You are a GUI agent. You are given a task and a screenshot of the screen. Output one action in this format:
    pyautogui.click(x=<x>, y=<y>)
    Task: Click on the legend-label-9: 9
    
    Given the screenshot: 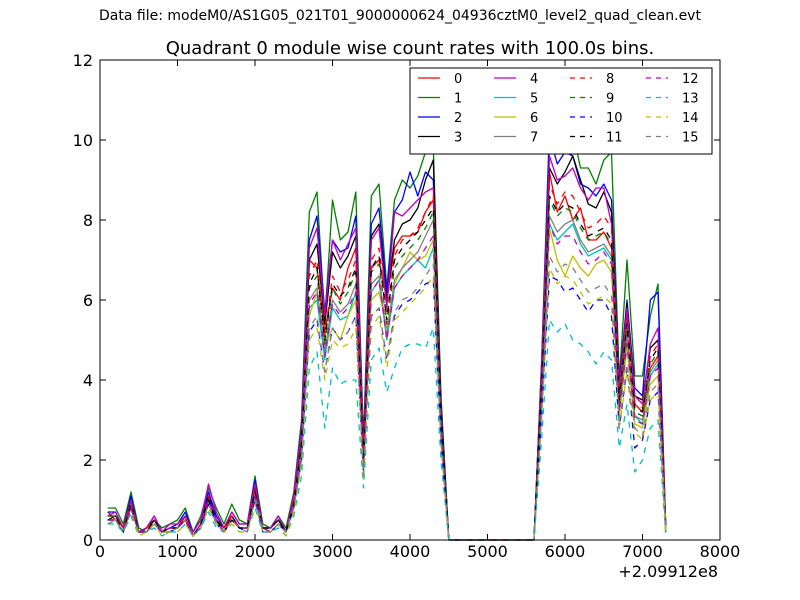 What is the action you would take?
    pyautogui.click(x=610, y=99)
    